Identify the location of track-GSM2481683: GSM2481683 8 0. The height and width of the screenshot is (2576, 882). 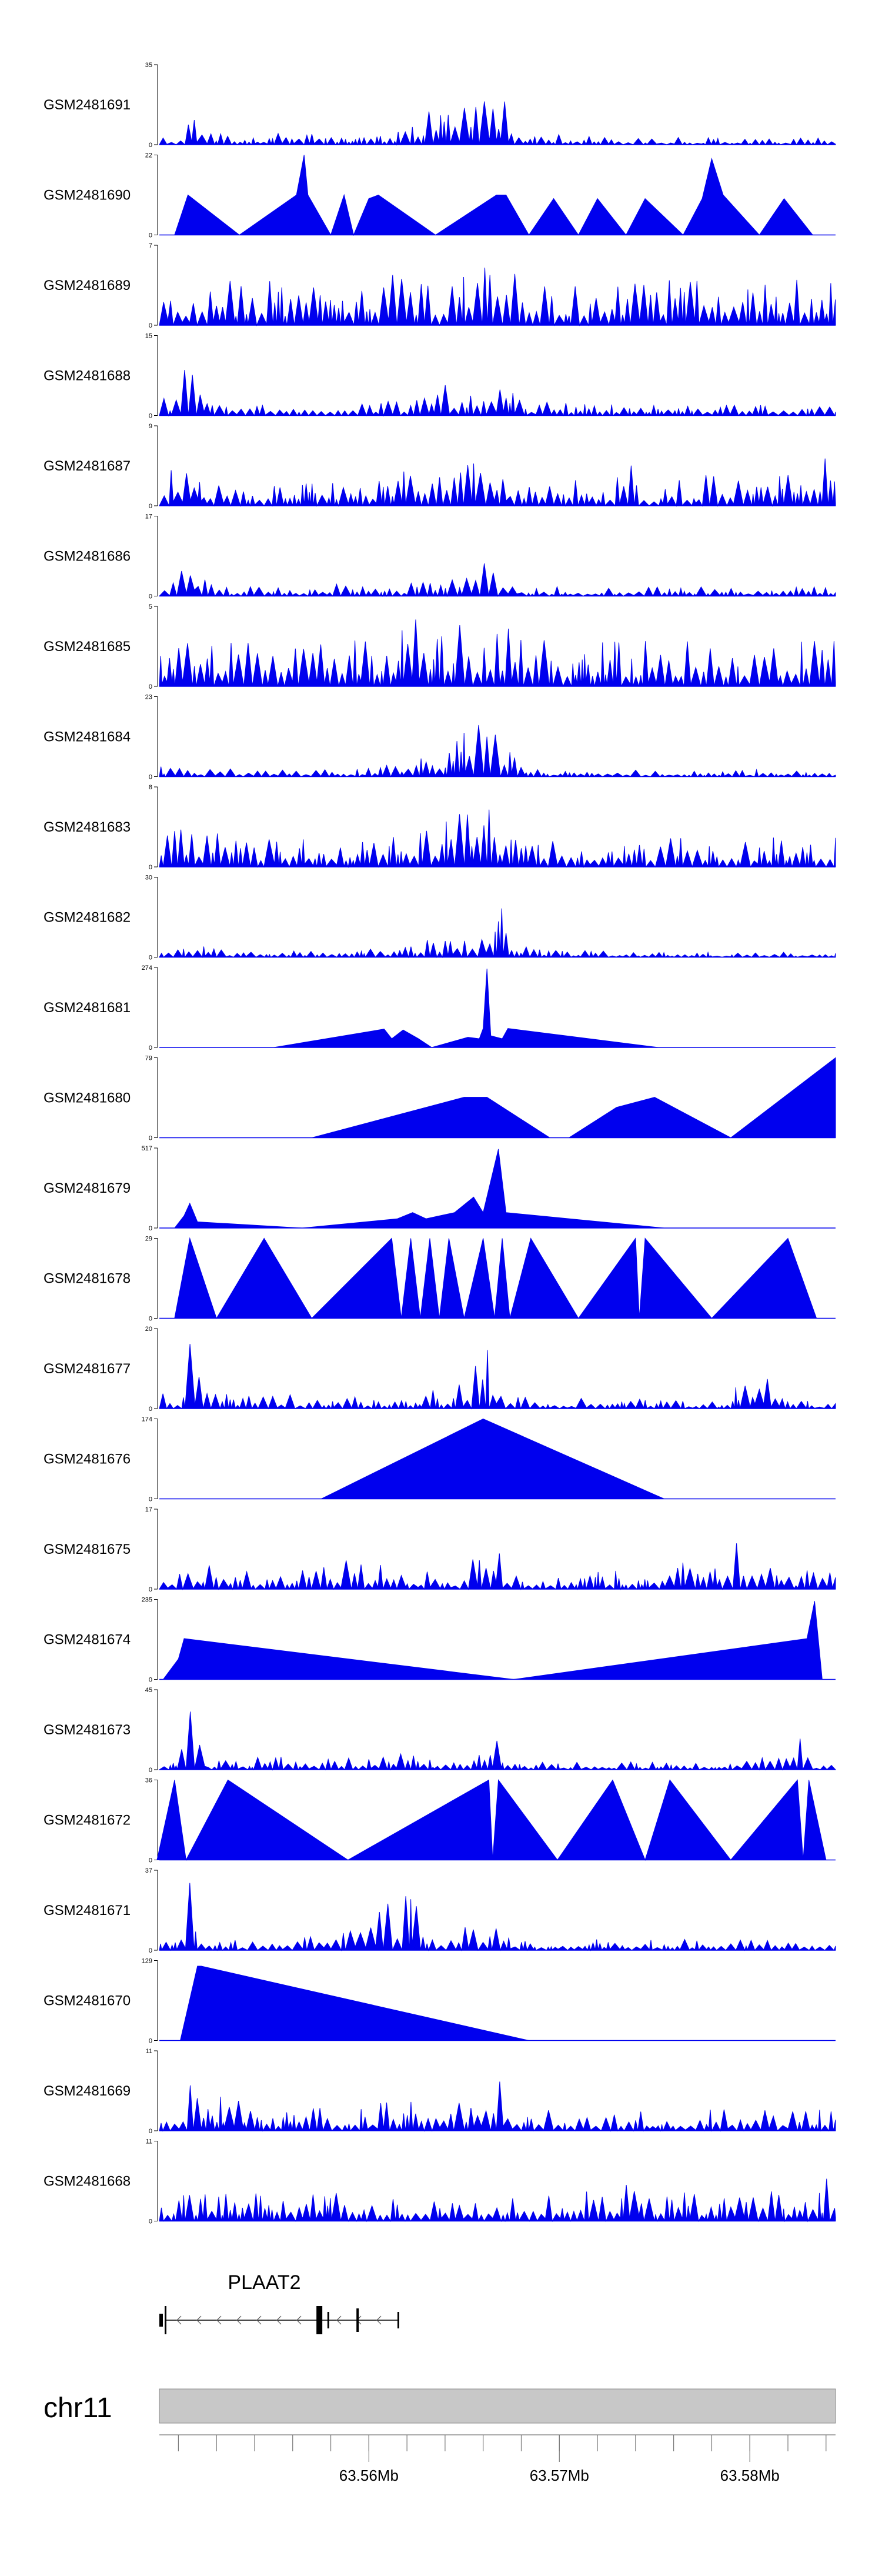
(440, 827).